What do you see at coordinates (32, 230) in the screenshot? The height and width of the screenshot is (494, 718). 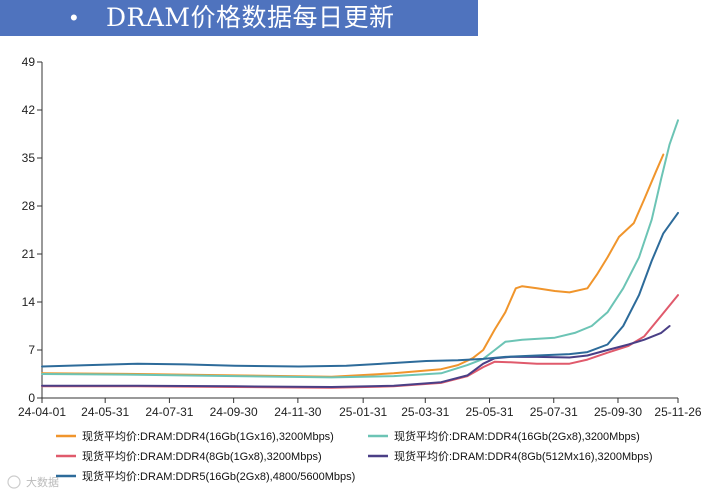 I see `y-axis: 0 7 14 21 28 35 42 49` at bounding box center [32, 230].